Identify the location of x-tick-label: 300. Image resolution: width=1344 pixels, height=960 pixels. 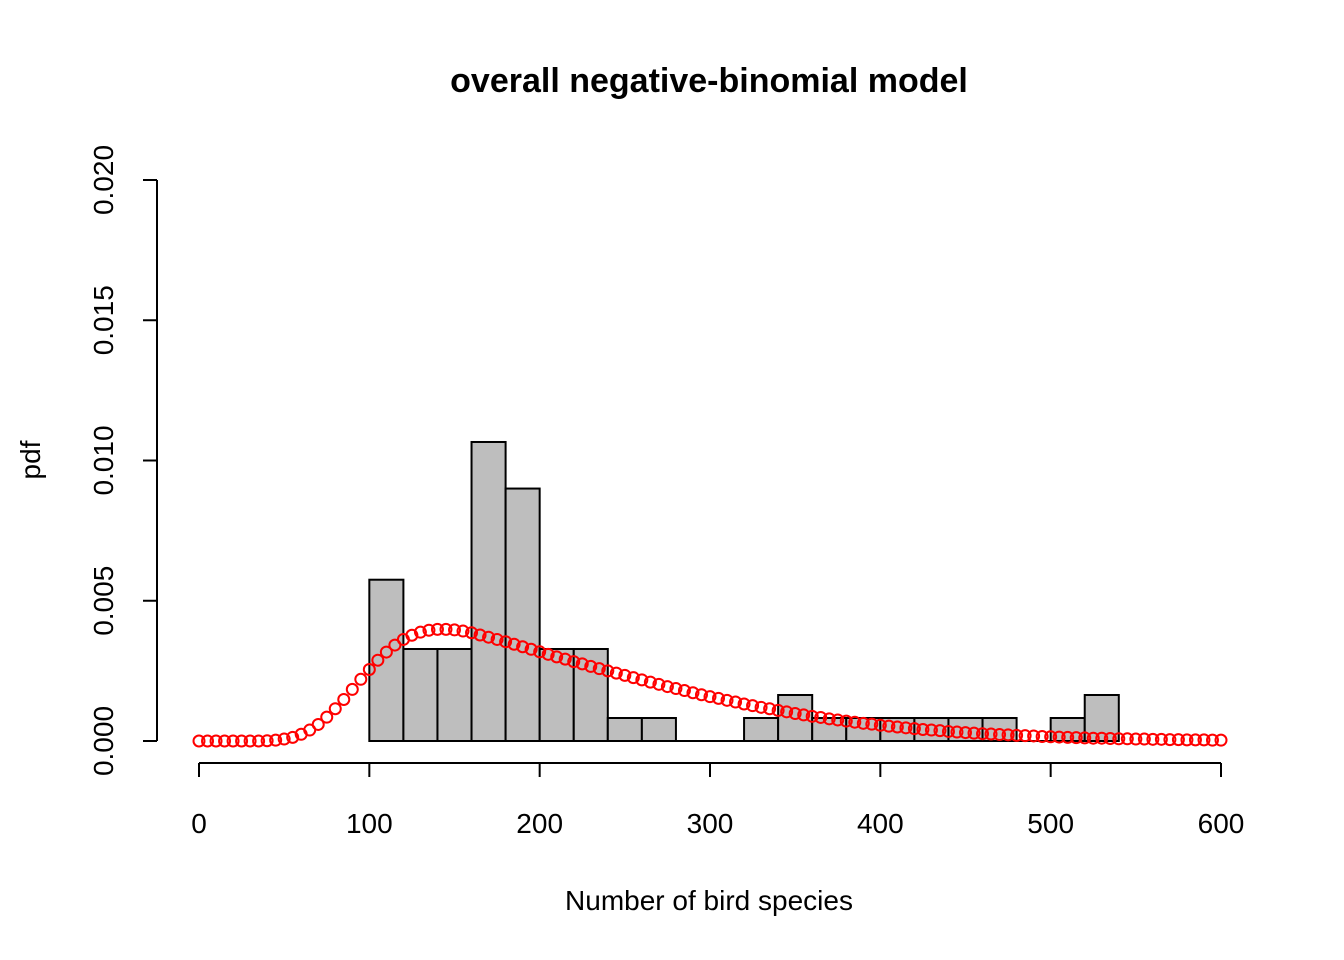
(710, 823).